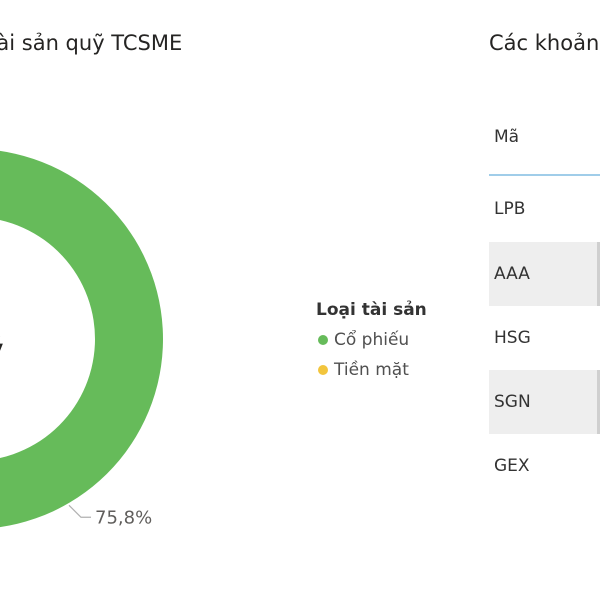  I want to click on holdings-table: Mã LPB AAA HSG SGN GEX, so click(544, 299).